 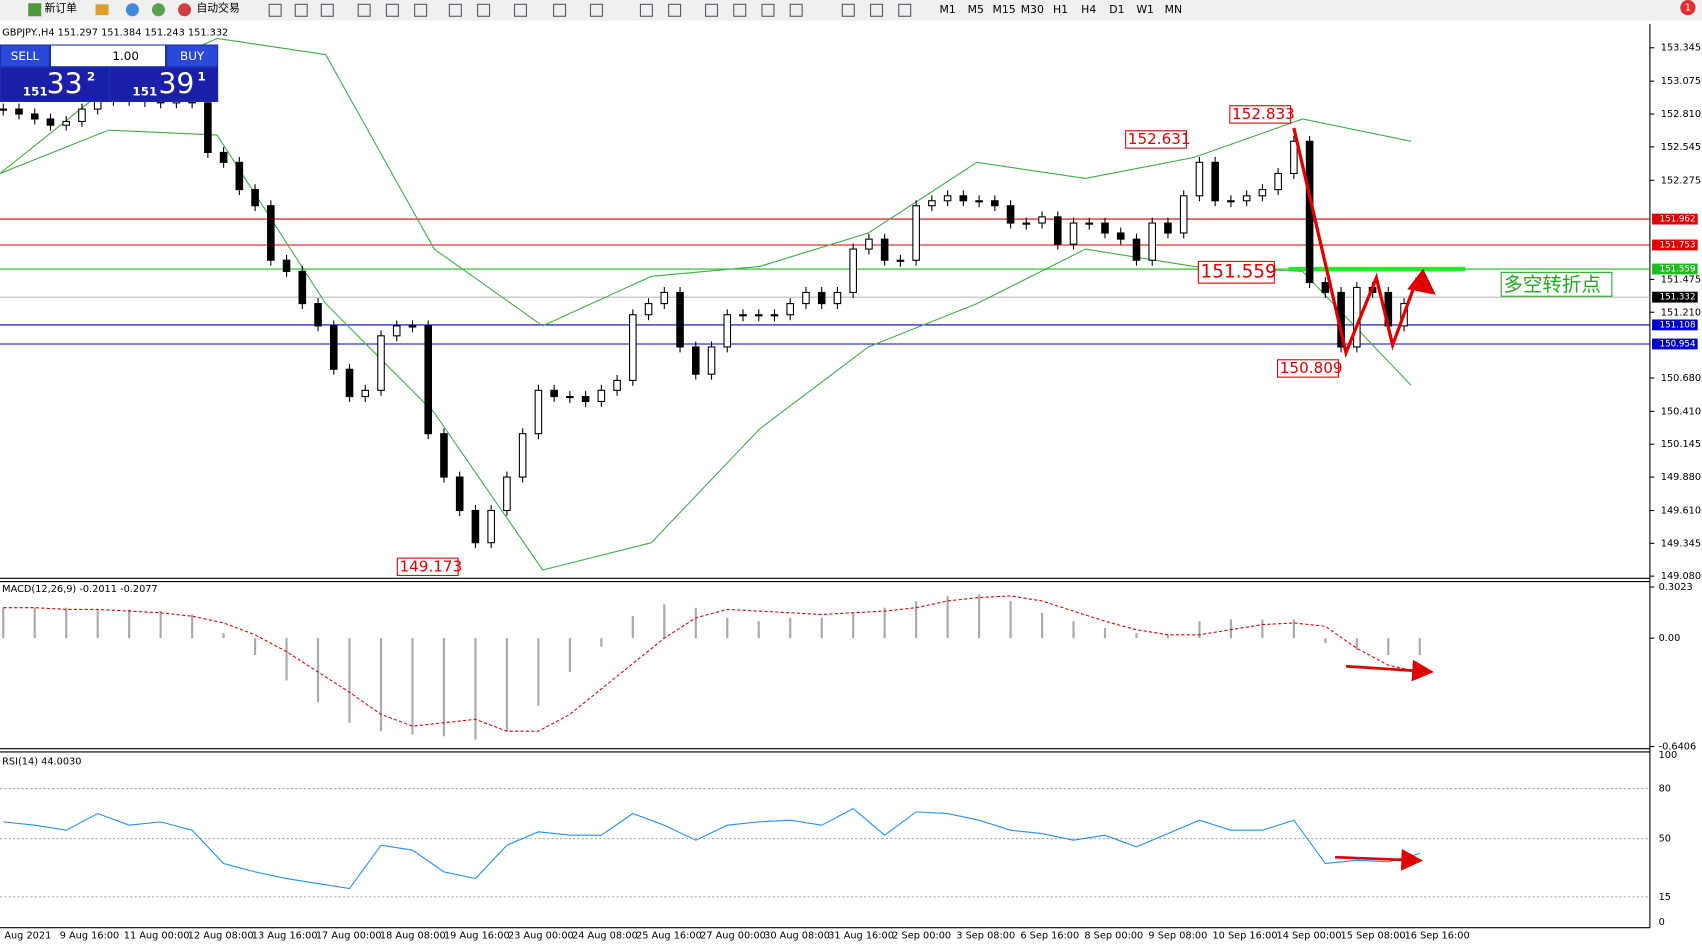 I want to click on rsi-arrow, so click(x=1379, y=859).